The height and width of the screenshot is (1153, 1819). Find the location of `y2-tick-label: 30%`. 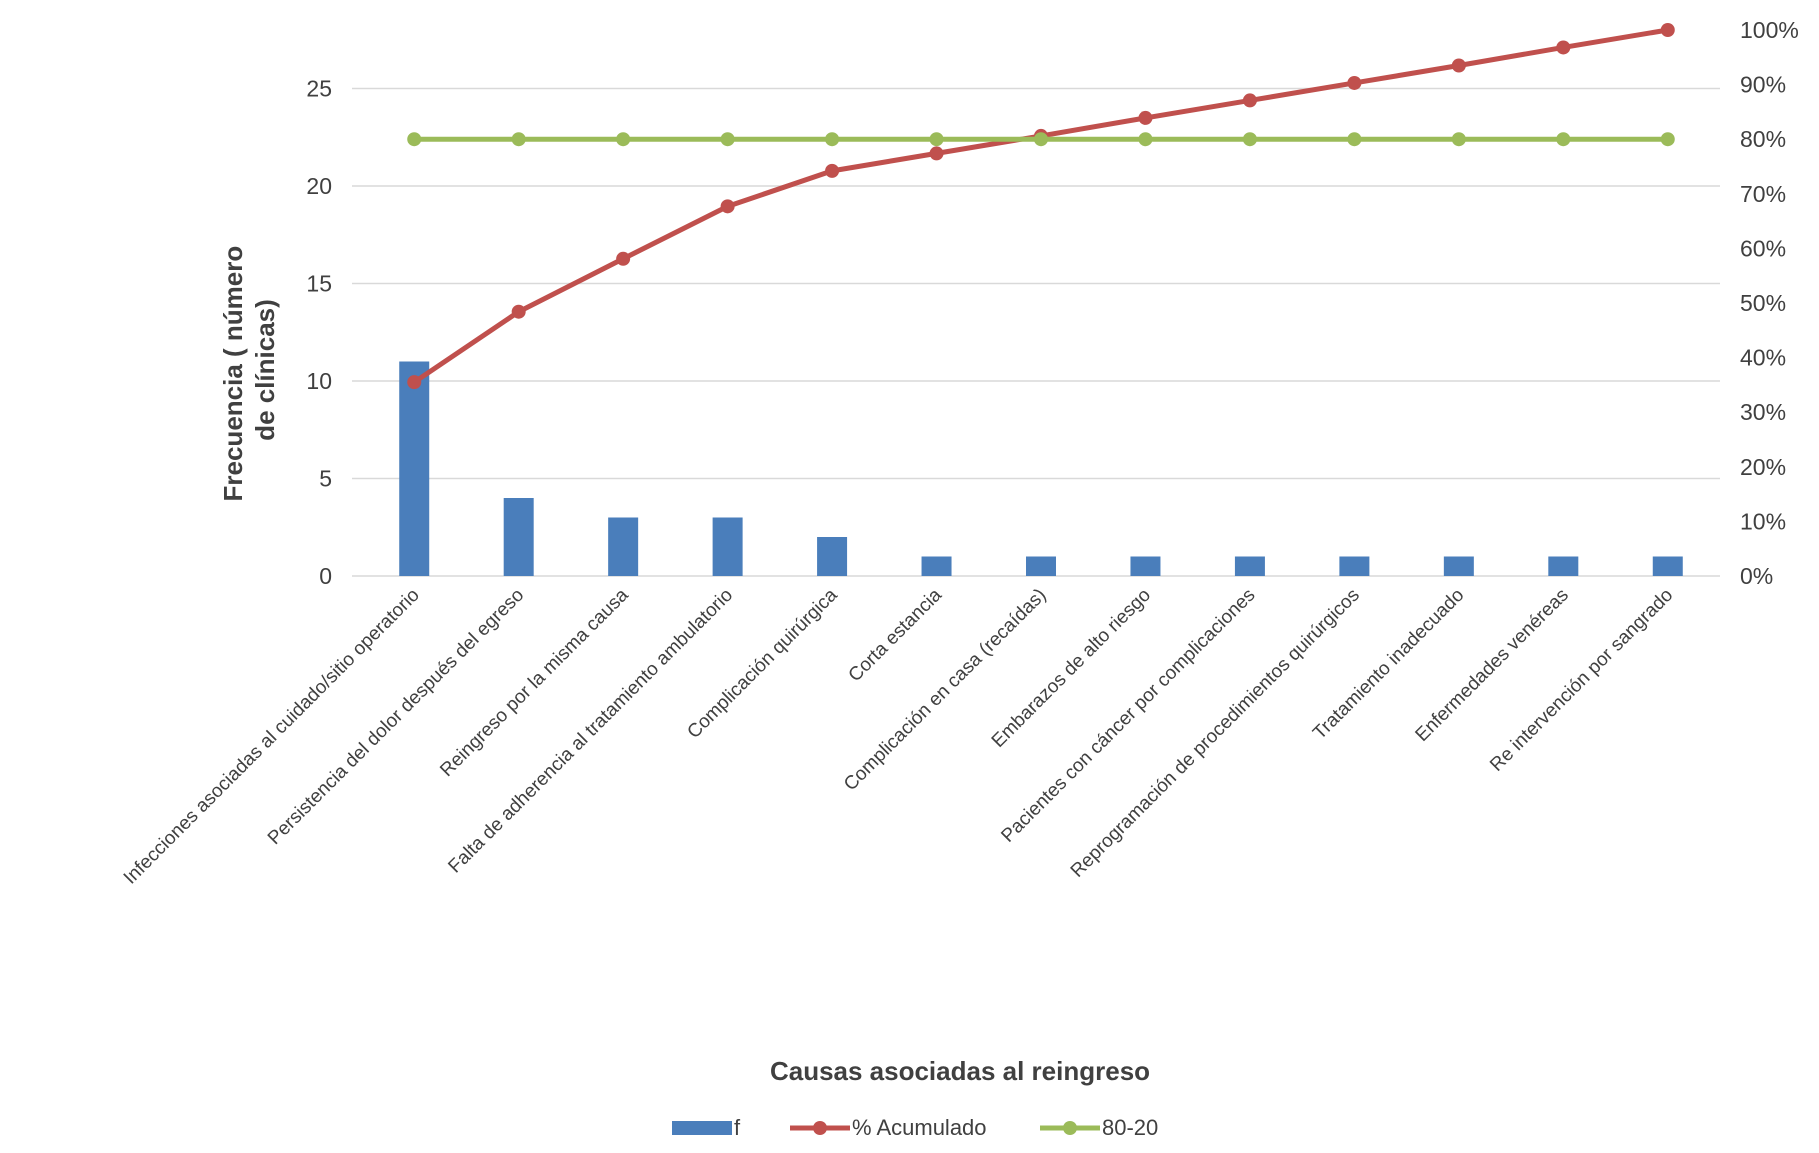

y2-tick-label: 30% is located at coordinates (1763, 412).